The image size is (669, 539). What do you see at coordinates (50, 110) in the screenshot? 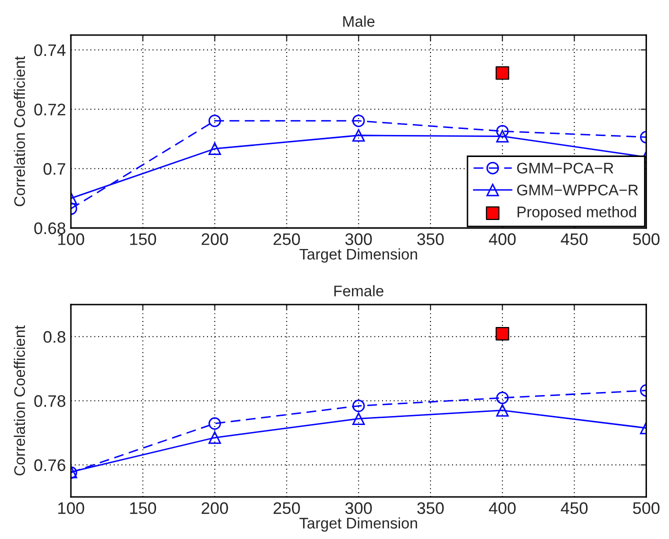
I see `y-tick-label: 0.72` at bounding box center [50, 110].